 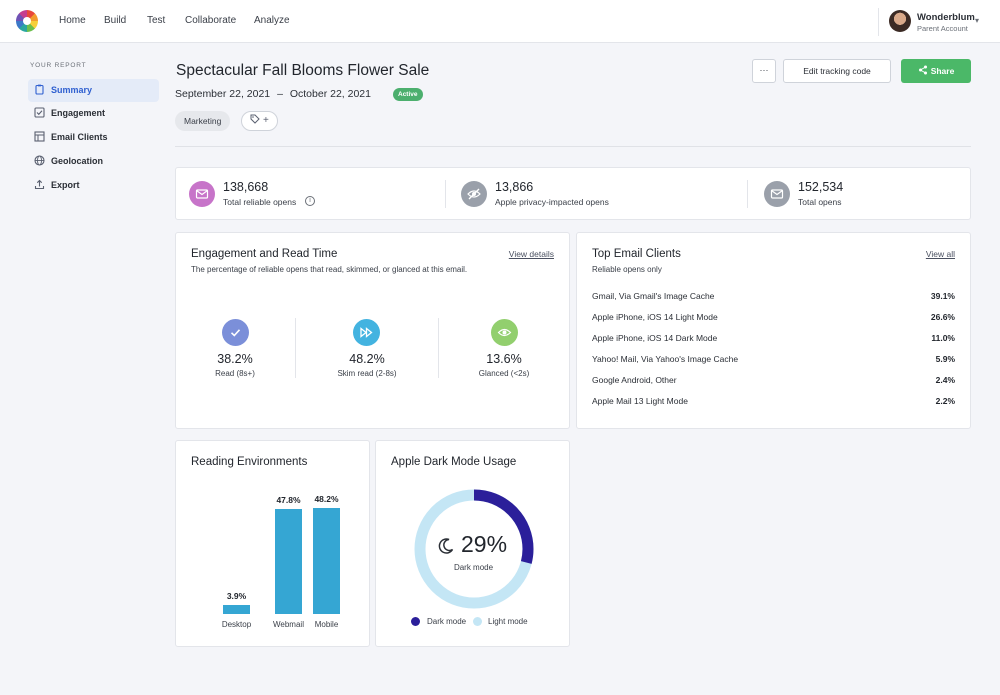 I want to click on bar-category-label: Desktop, so click(x=236, y=624).